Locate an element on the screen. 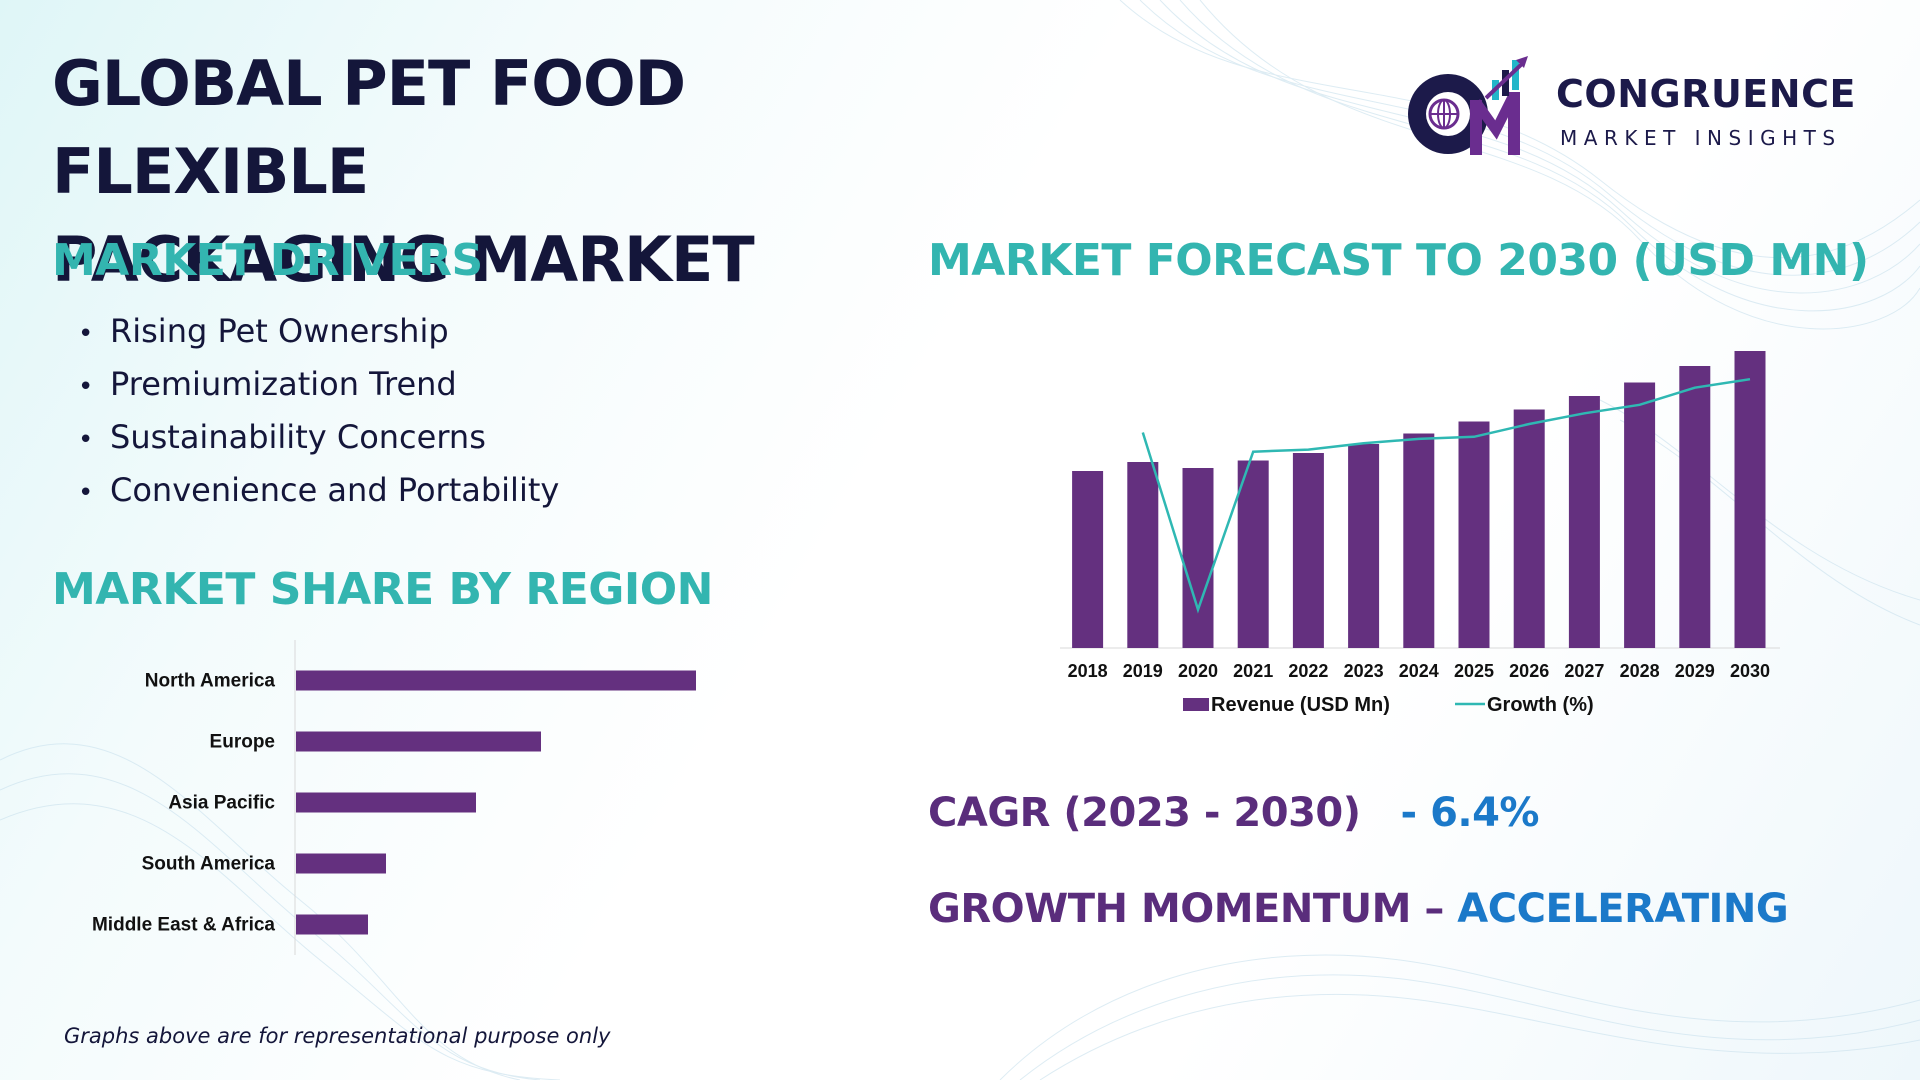 This screenshot has height=1080, width=1920. legend-growth-label: Growth (%) is located at coordinates (1540, 705).